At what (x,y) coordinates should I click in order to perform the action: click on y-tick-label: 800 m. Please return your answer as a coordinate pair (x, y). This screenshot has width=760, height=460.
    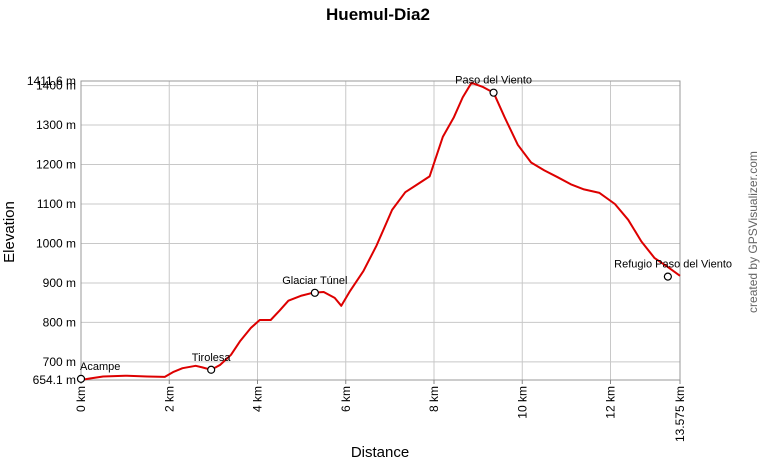
    Looking at the image, I should click on (59, 322).